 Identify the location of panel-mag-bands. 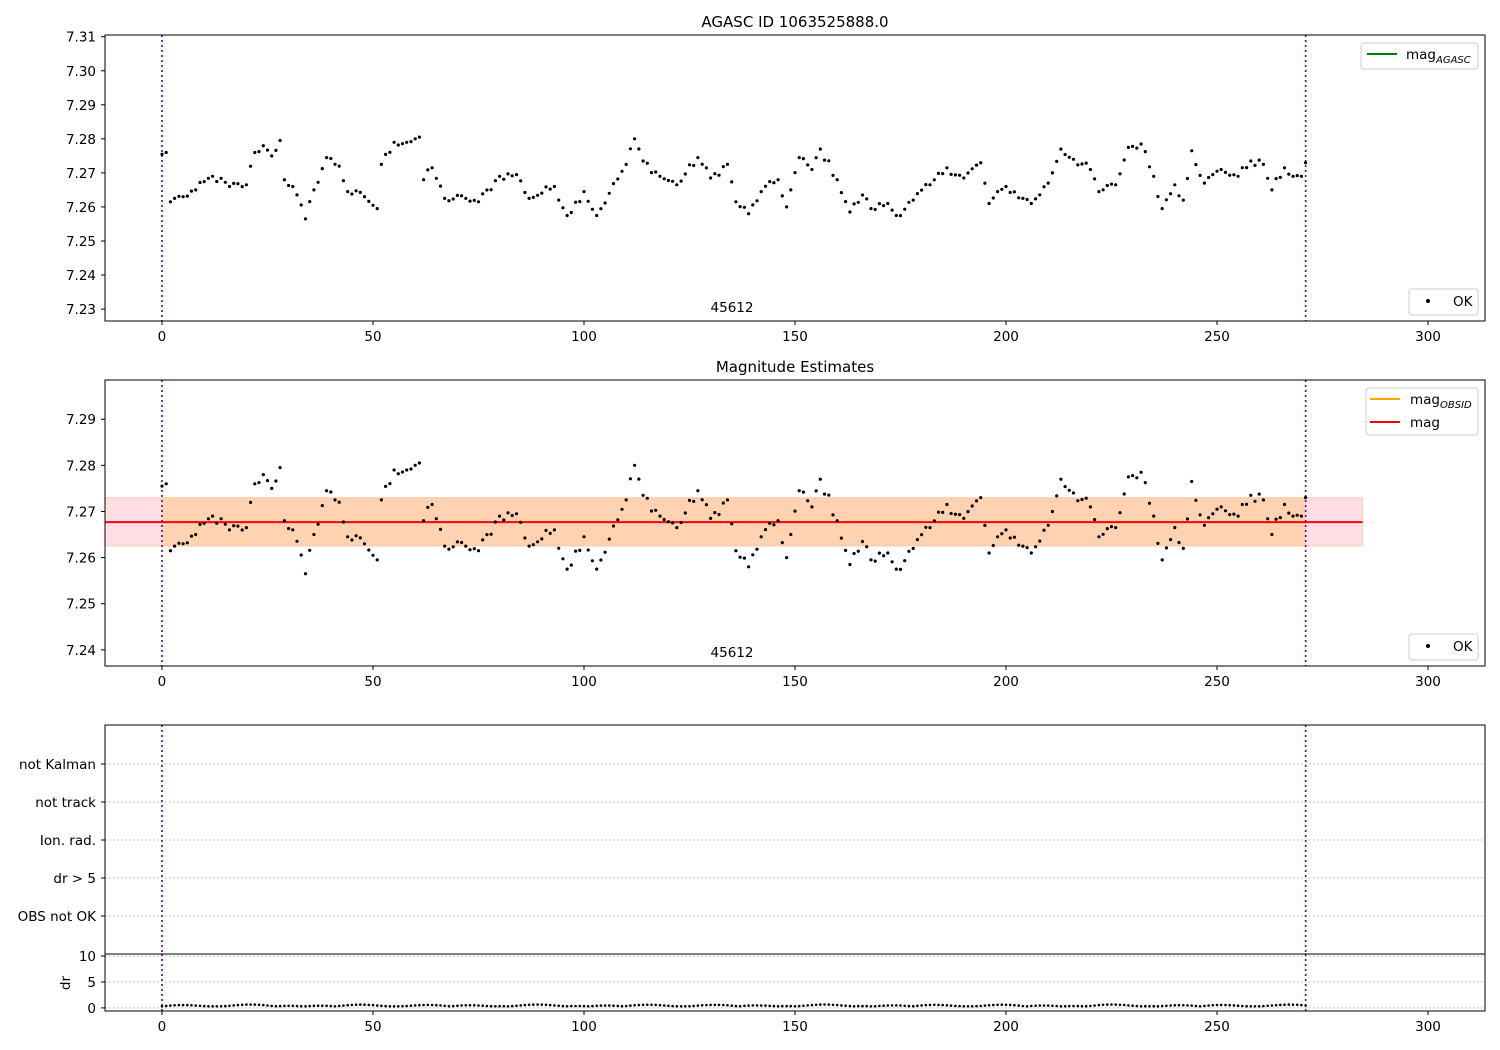
(734, 522).